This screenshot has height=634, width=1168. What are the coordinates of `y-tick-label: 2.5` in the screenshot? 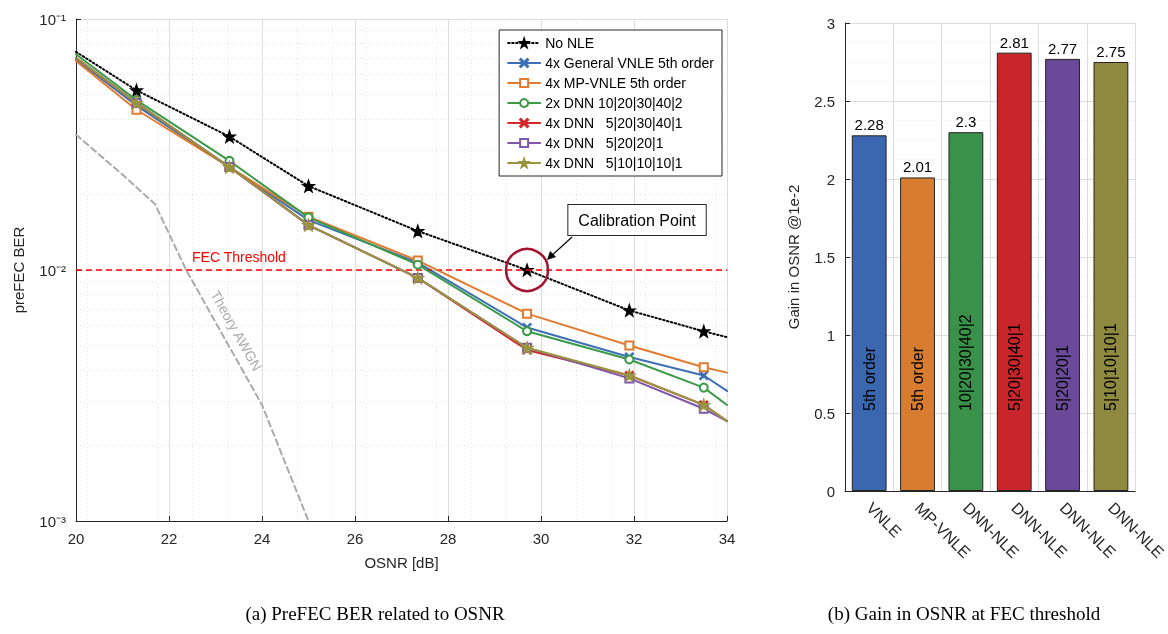 It's located at (824, 101).